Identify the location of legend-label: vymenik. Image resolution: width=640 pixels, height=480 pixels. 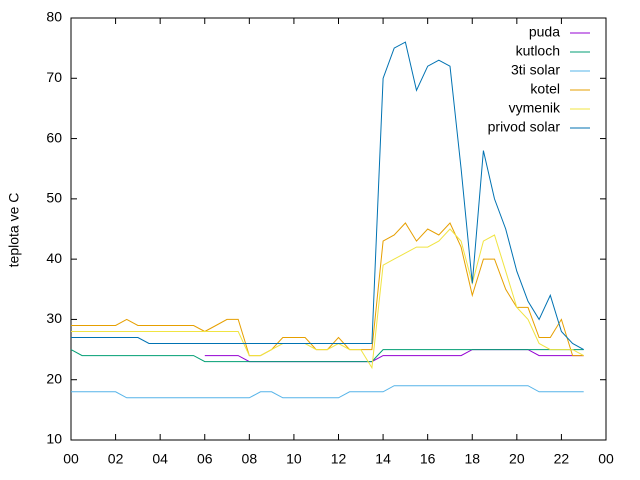
(535, 108).